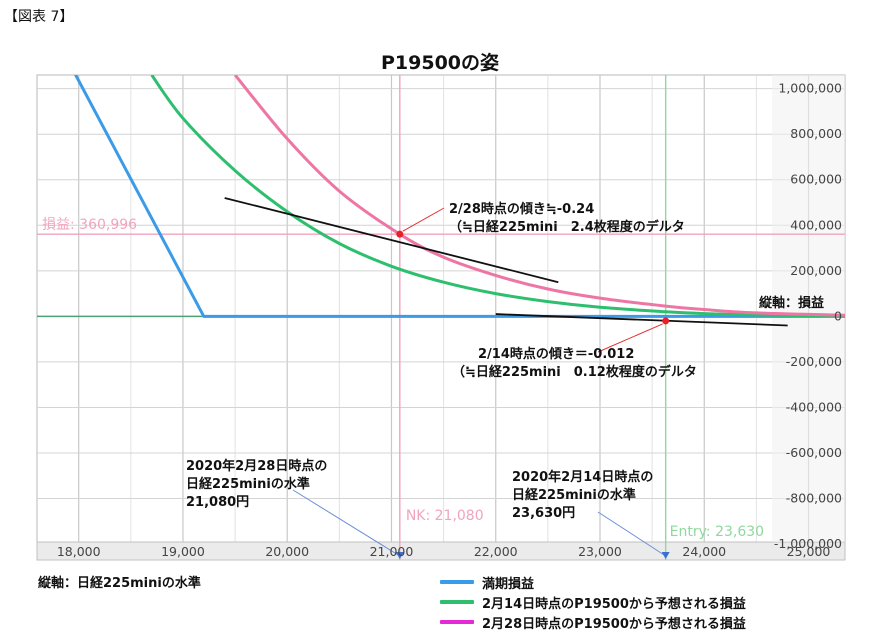 The width and height of the screenshot is (880, 640). Describe the element at coordinates (567, 227) in the screenshot. I see `annotation-slope-0228-line2: （≒日経225mini 2.4枚程度のデルタ` at that location.